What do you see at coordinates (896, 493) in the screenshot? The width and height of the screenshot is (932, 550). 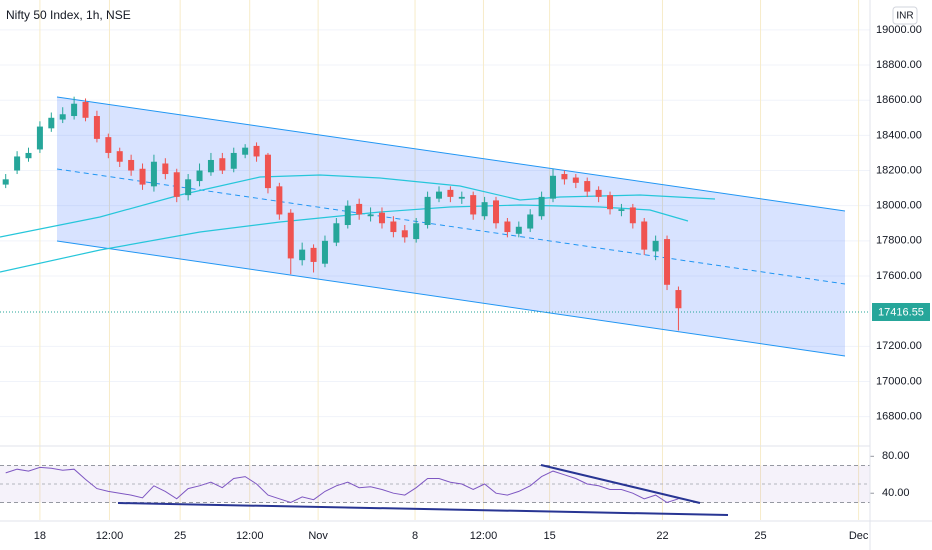 I see `rsi-tick-label: 40.00` at bounding box center [896, 493].